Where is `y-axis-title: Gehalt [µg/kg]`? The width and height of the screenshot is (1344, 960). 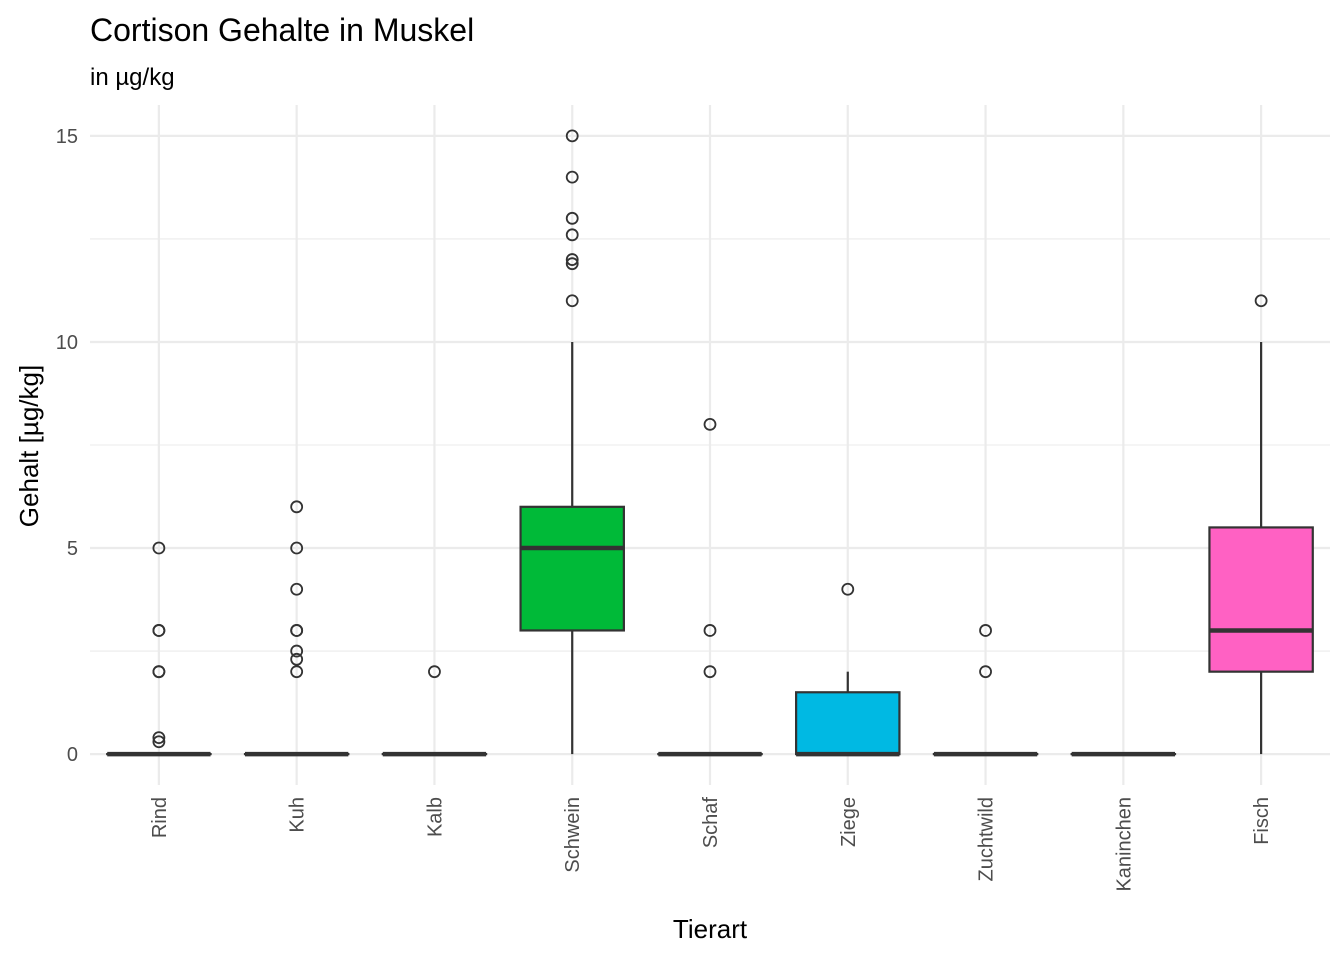 y-axis-title: Gehalt [µg/kg] is located at coordinates (29, 446).